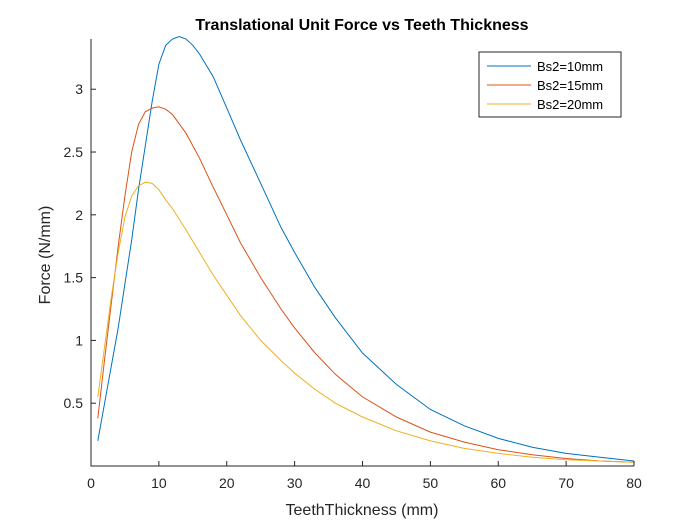 The width and height of the screenshot is (700, 525). I want to click on x-tick-label: 30, so click(295, 483).